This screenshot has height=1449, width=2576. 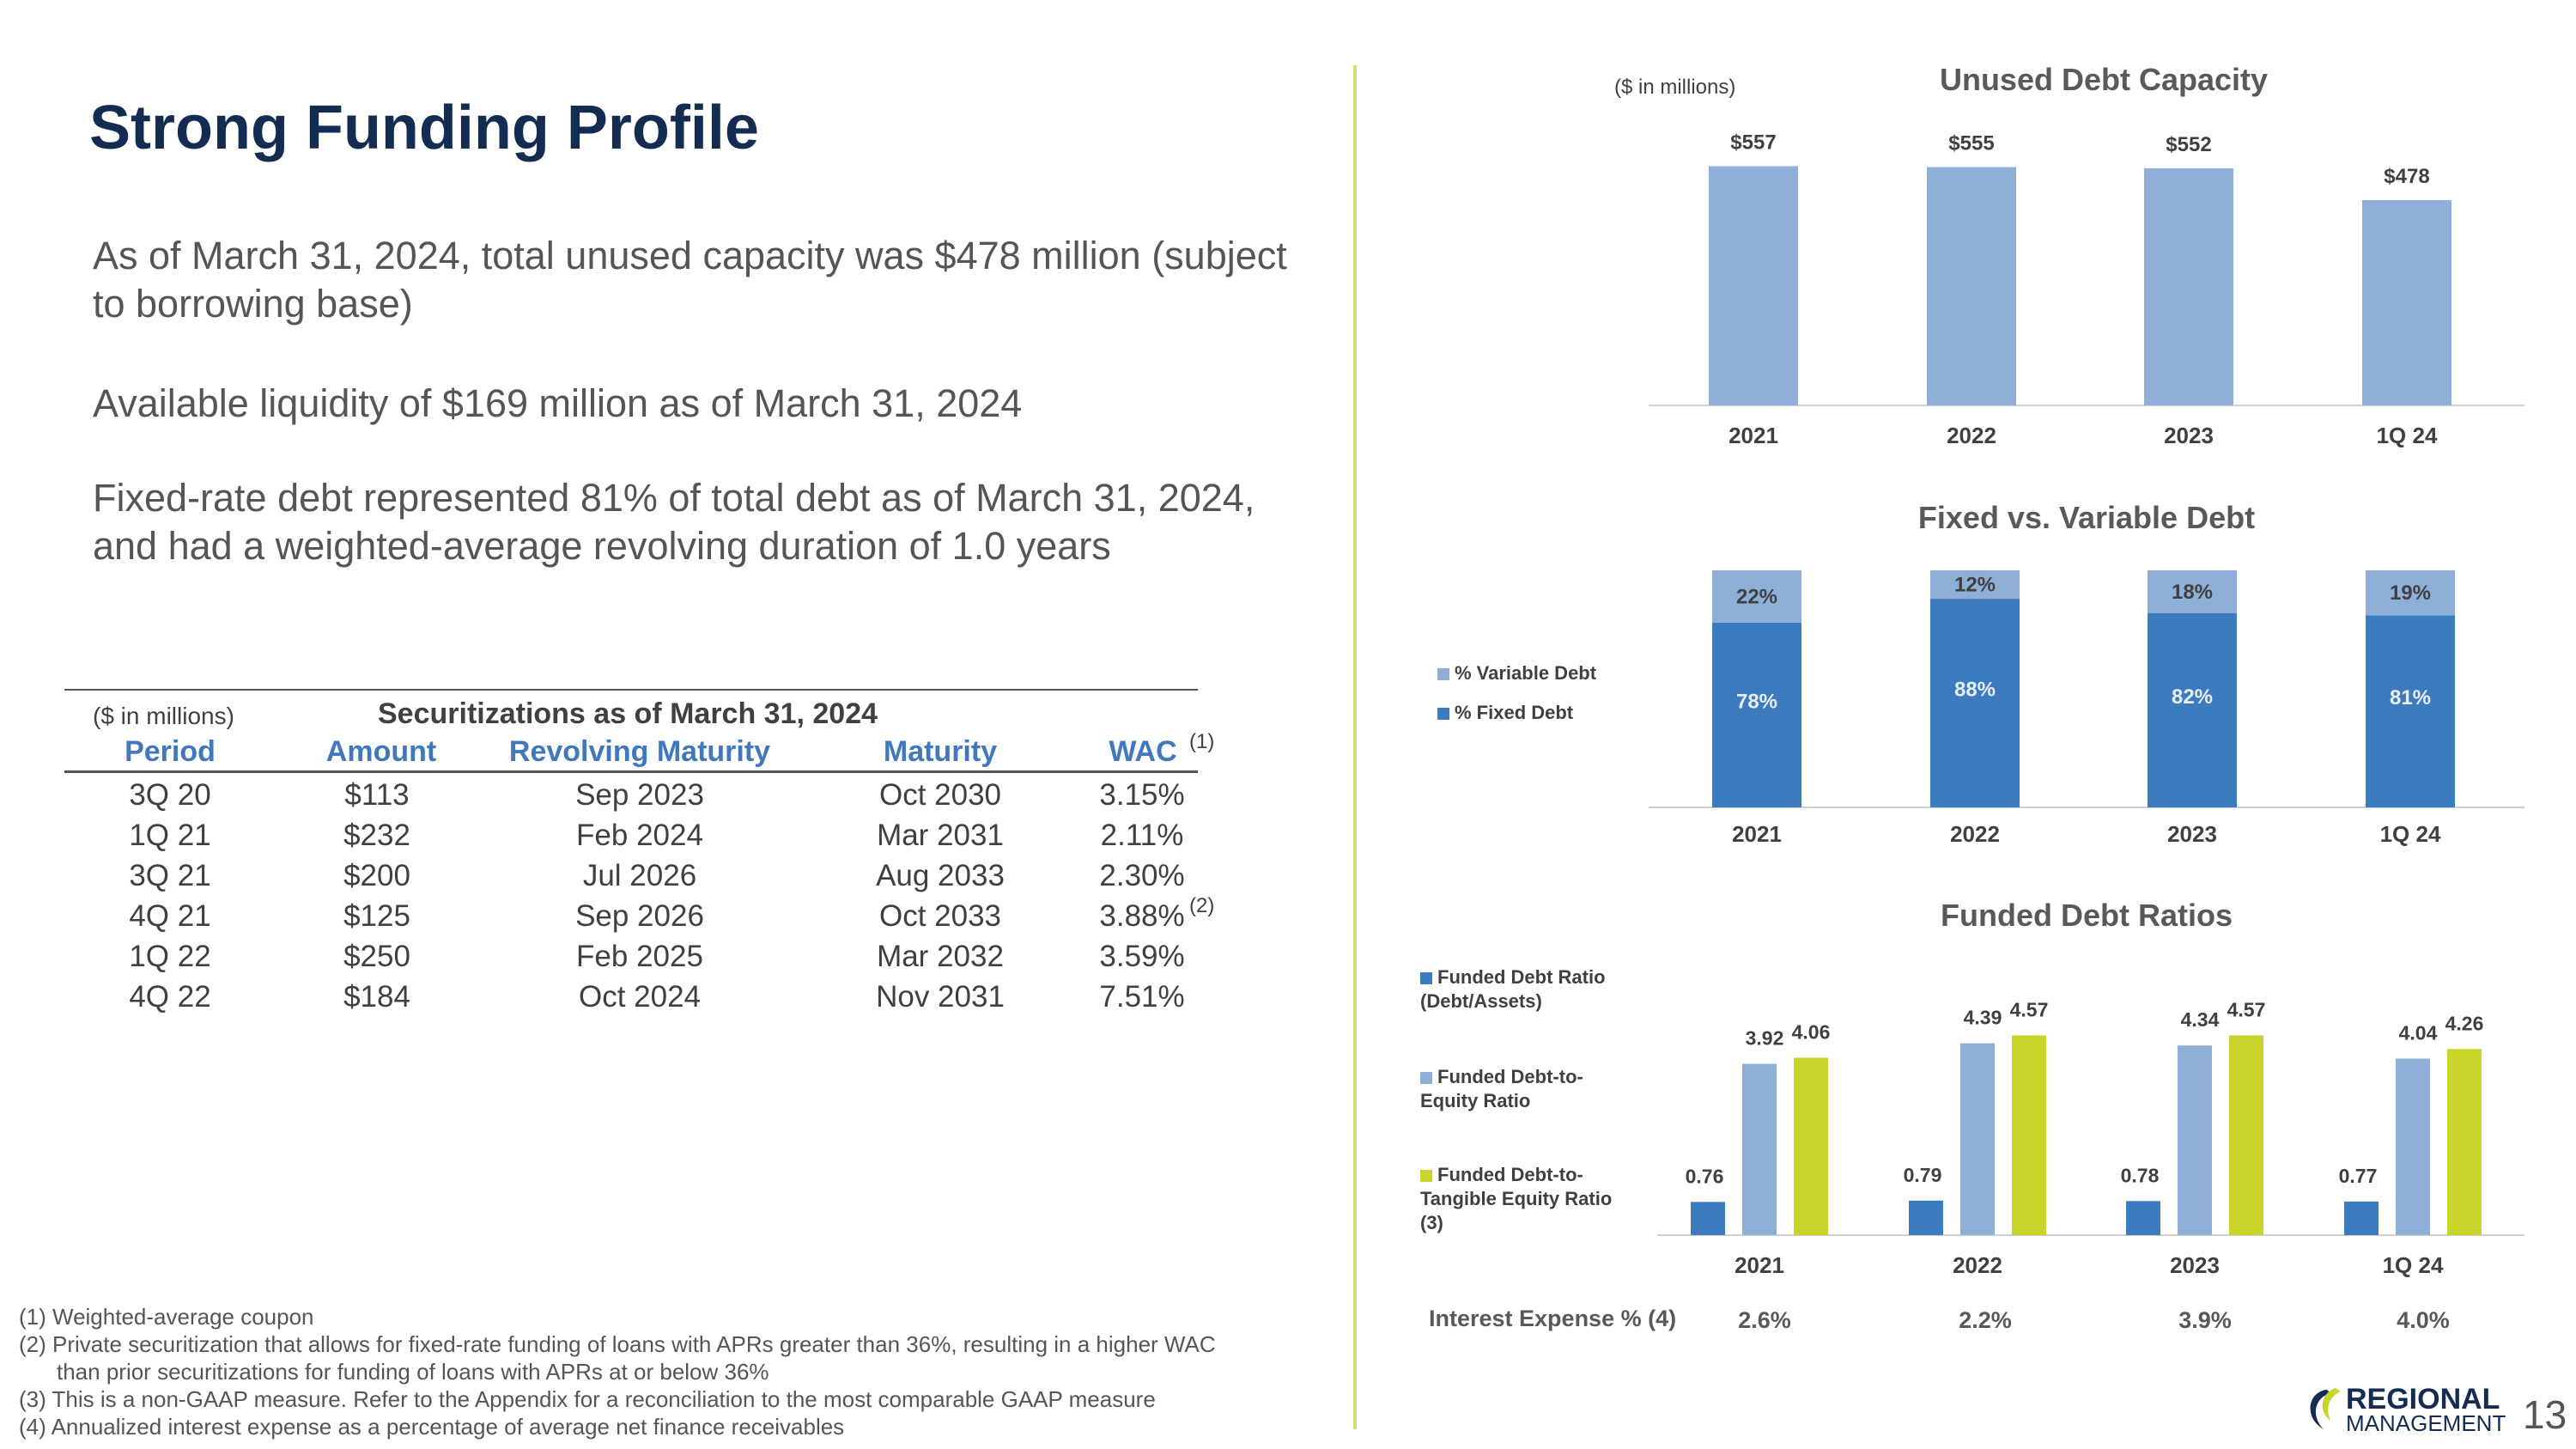 I want to click on legend-fixed-debt: % Fixed Debt, so click(x=1505, y=713).